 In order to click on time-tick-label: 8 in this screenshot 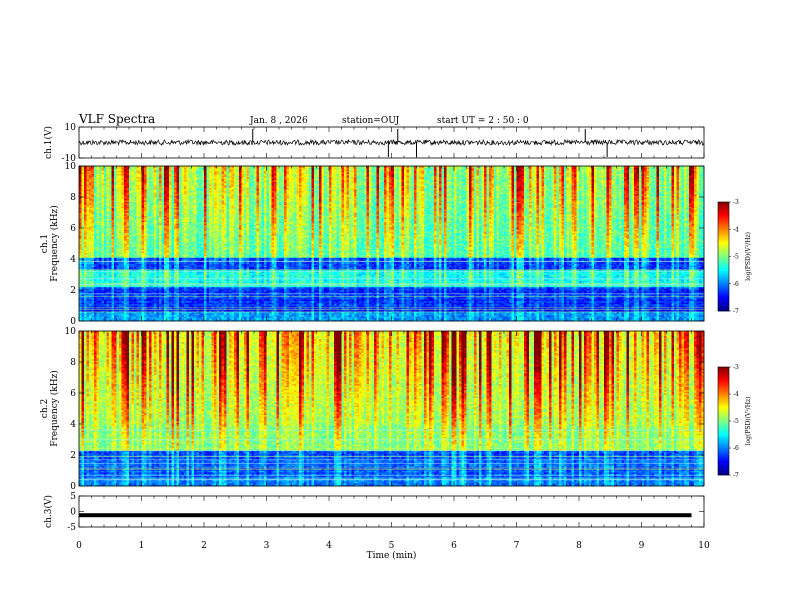, I will do `click(579, 546)`.